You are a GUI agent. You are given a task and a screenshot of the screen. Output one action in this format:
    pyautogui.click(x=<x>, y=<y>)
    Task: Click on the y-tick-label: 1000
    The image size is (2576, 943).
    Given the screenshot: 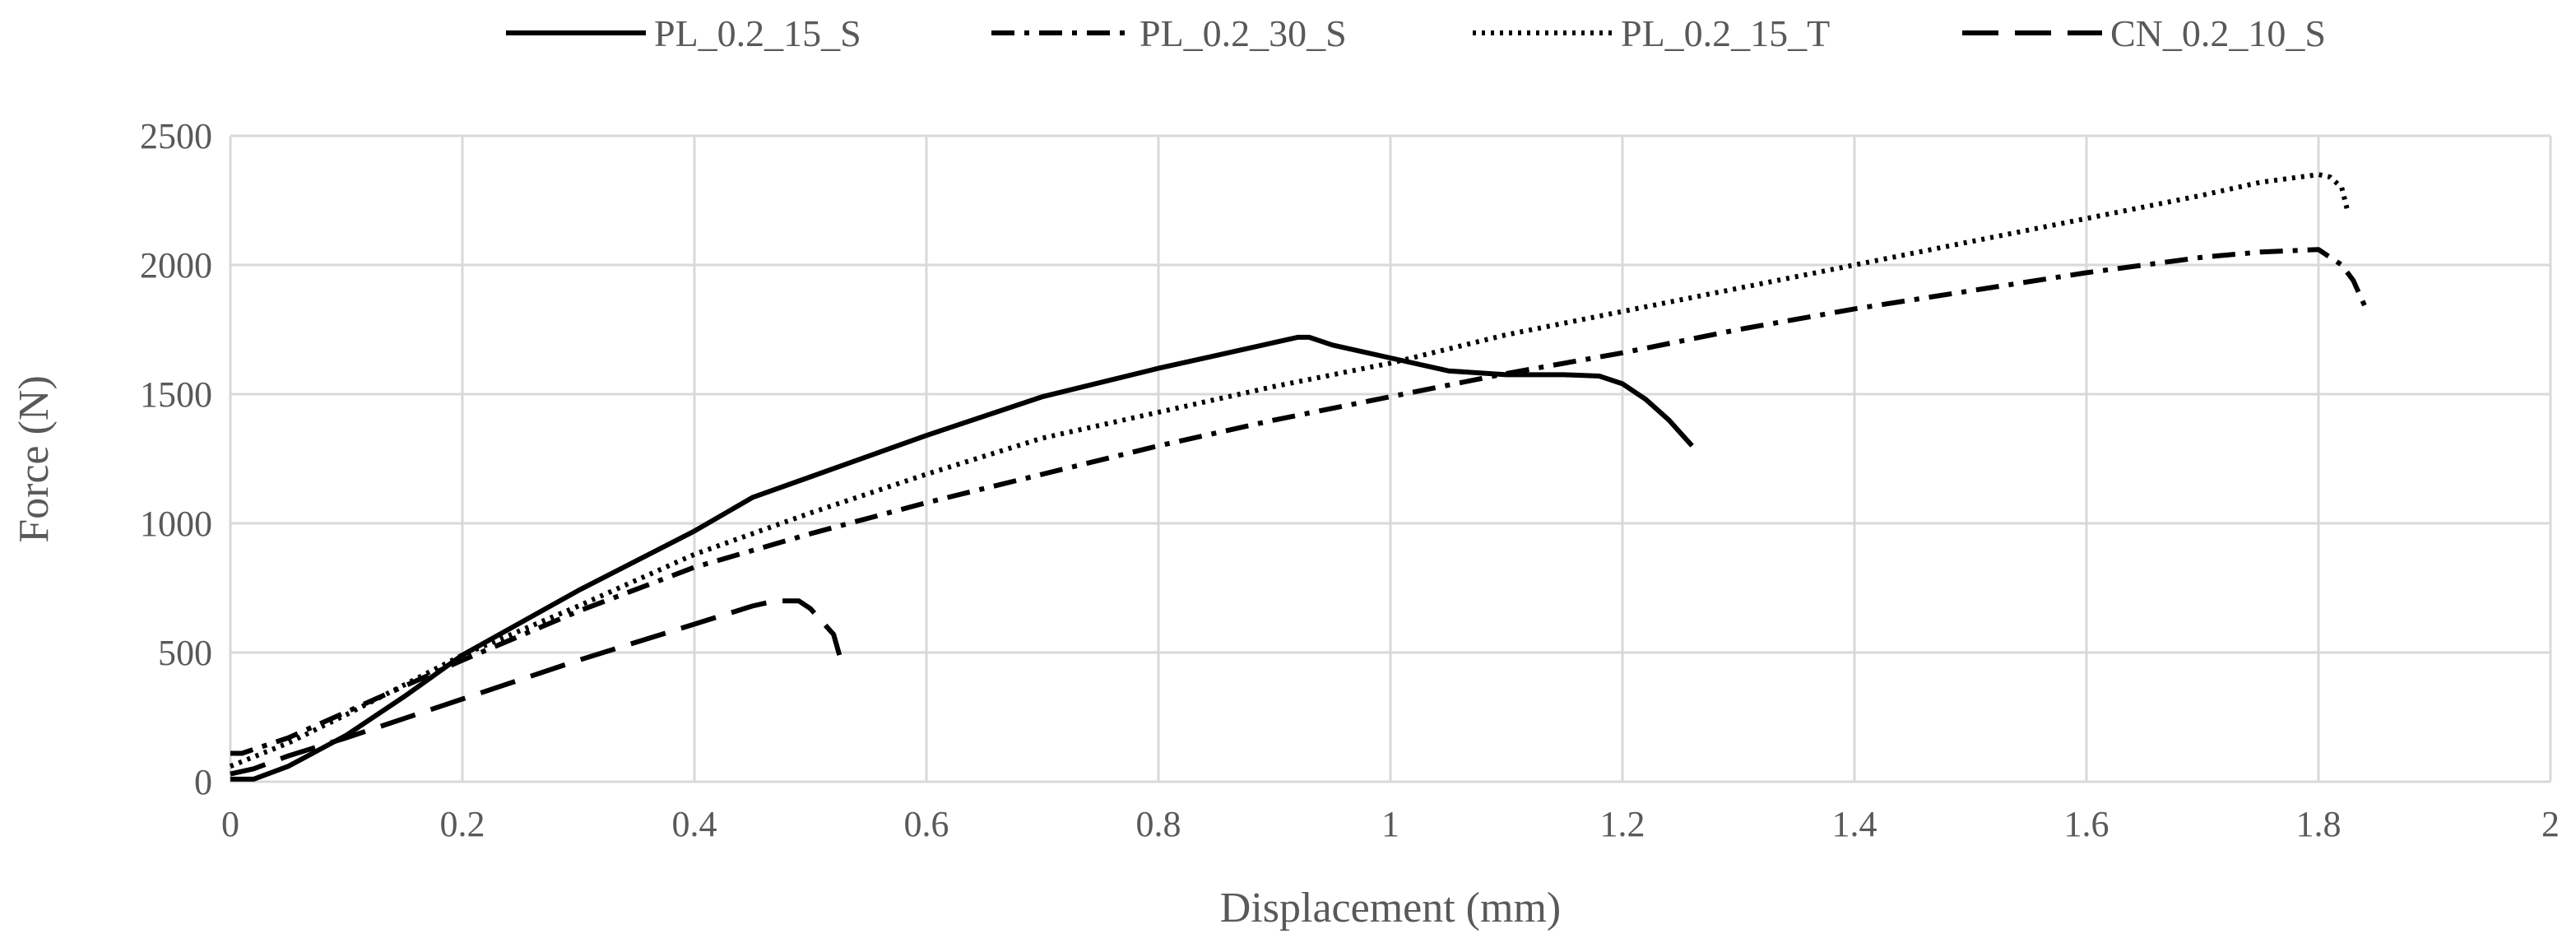 What is the action you would take?
    pyautogui.click(x=176, y=524)
    